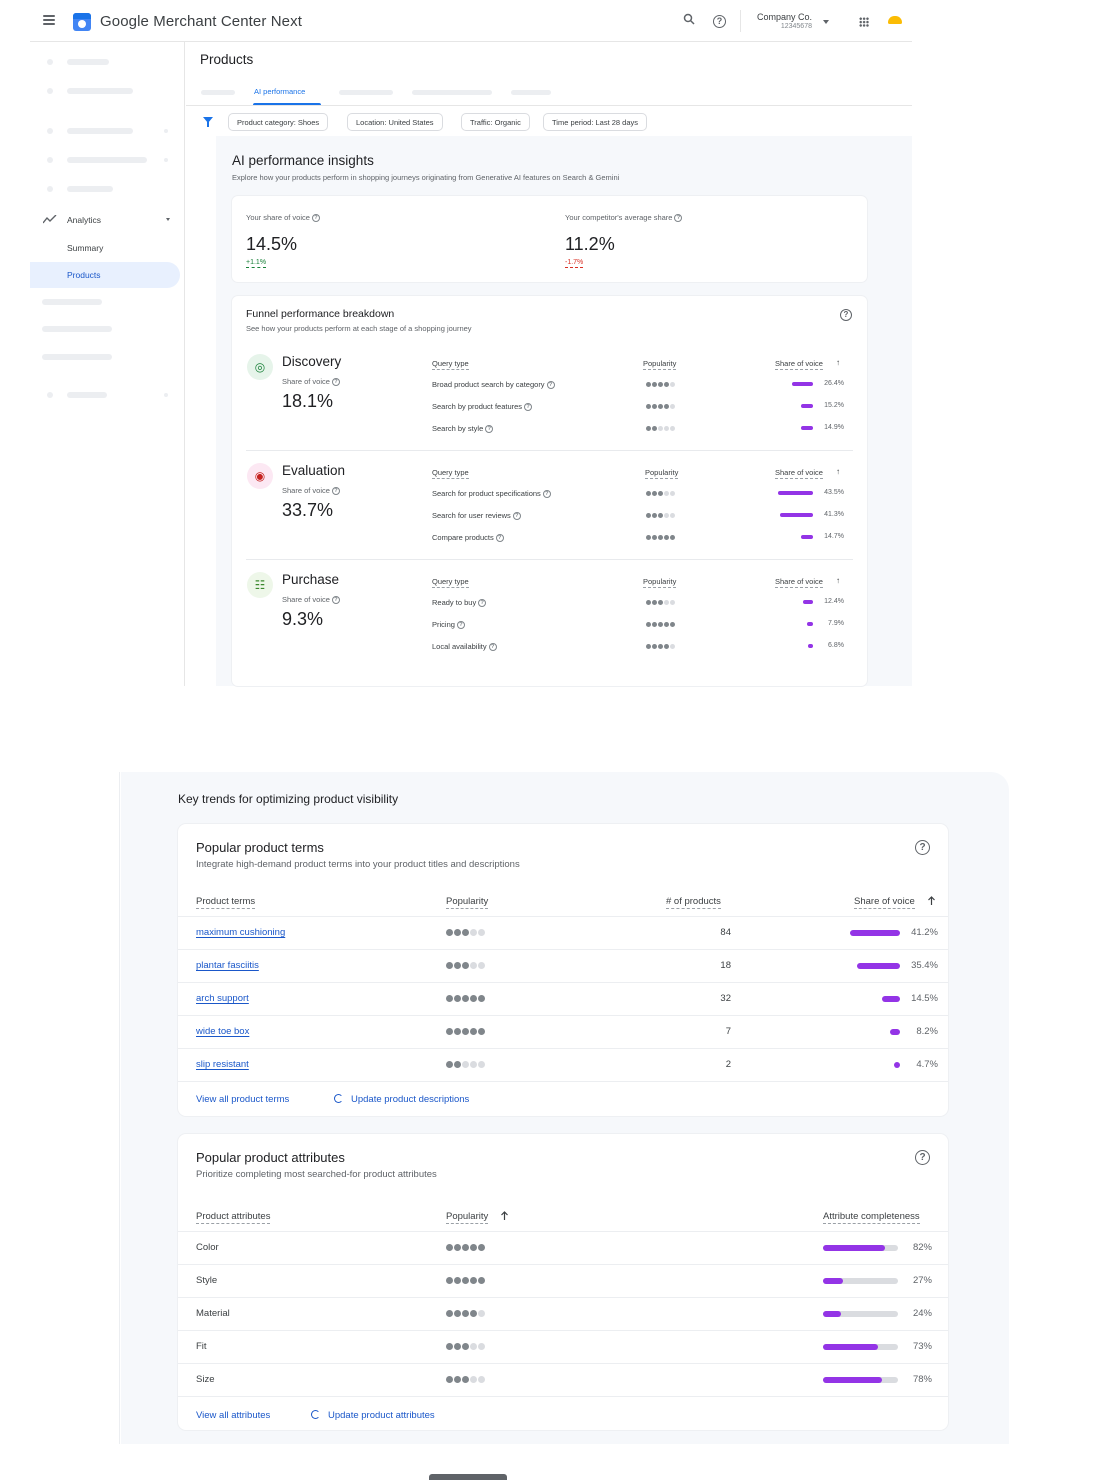 The width and height of the screenshot is (1100, 1480). Describe the element at coordinates (60, 1108) in the screenshot. I see `sidebar-gutter` at that location.